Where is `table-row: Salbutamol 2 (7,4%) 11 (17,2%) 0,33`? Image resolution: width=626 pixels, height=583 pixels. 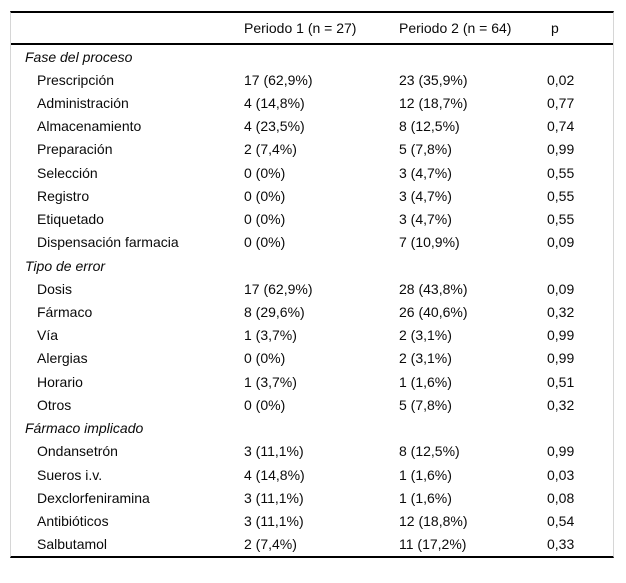 table-row: Salbutamol 2 (7,4%) 11 (17,2%) 0,33 is located at coordinates (312, 544).